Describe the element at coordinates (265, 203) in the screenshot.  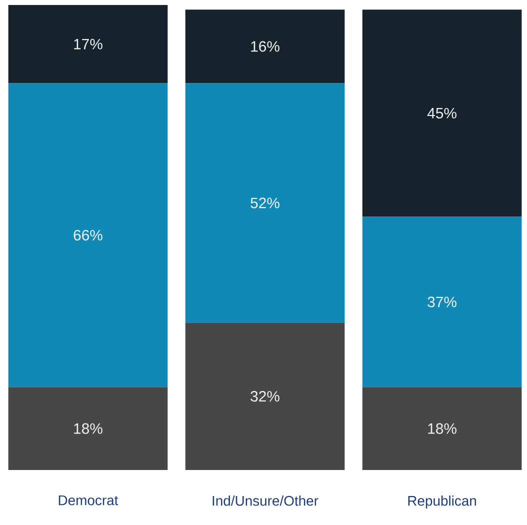
I see `data-label: 52%` at that location.